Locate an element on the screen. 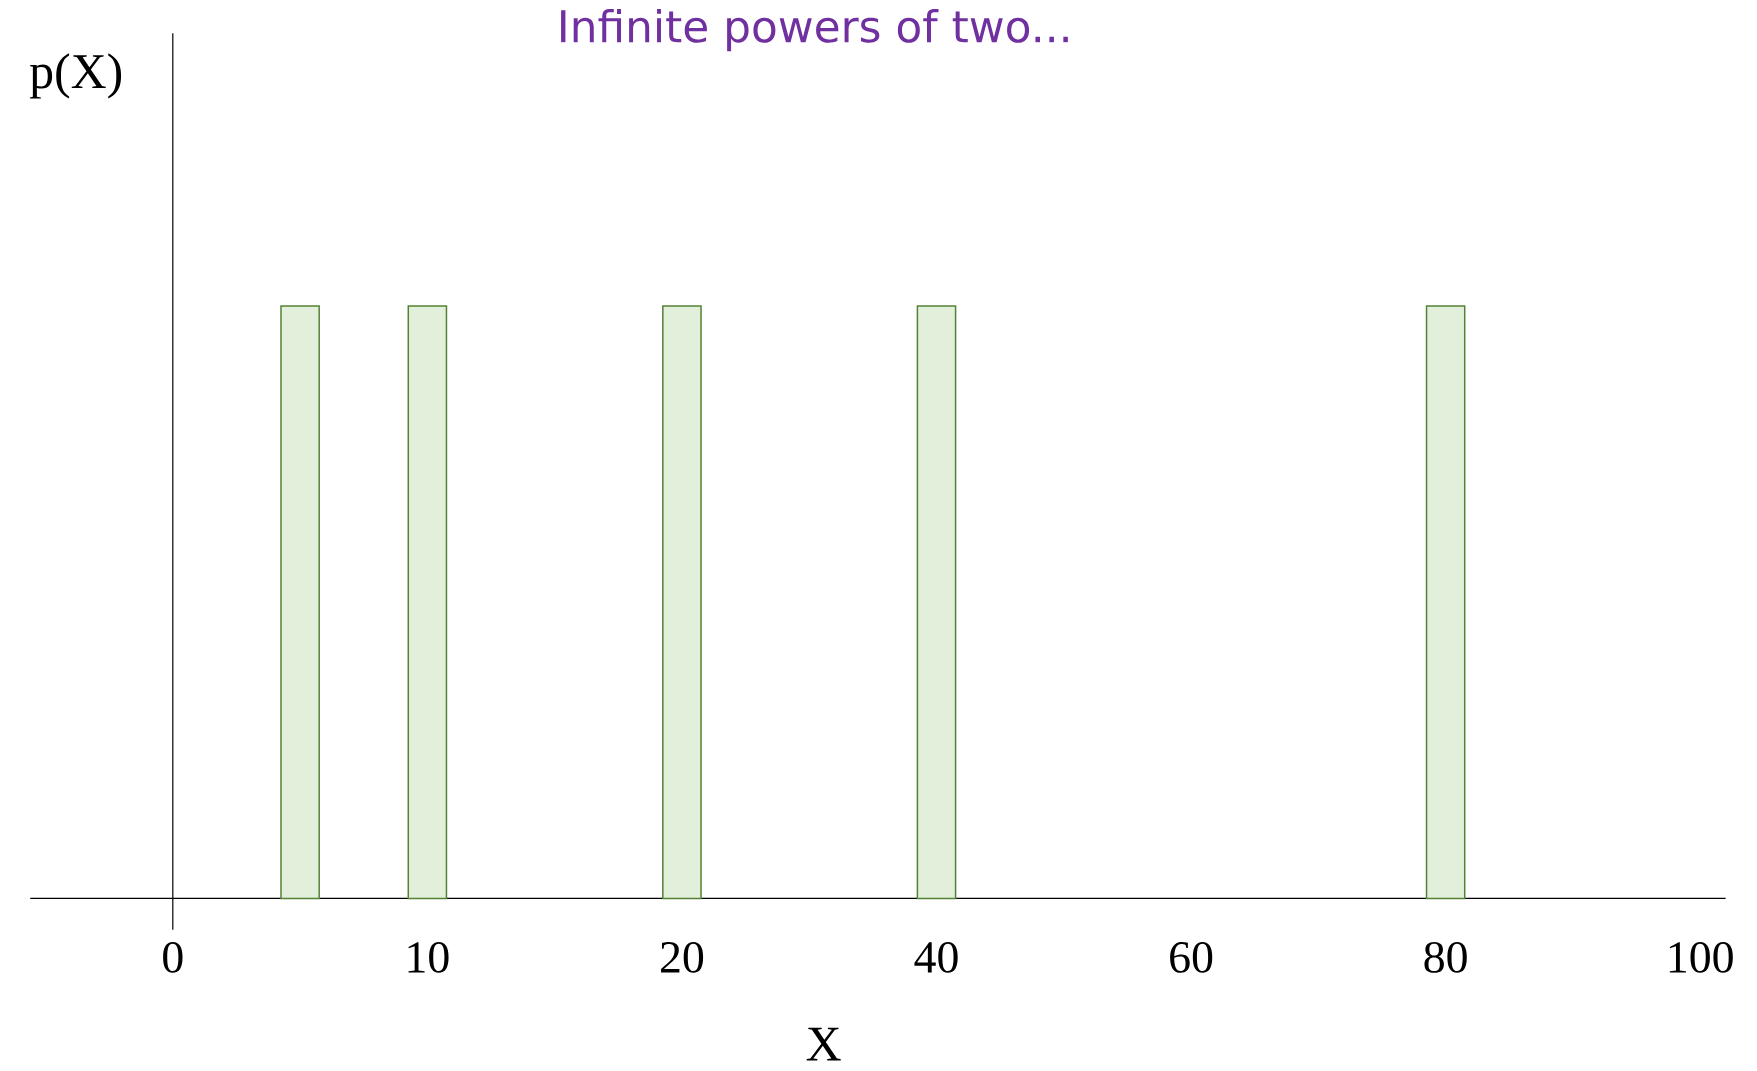 The image size is (1757, 1071). x-axis-title: X is located at coordinates (823, 1044).